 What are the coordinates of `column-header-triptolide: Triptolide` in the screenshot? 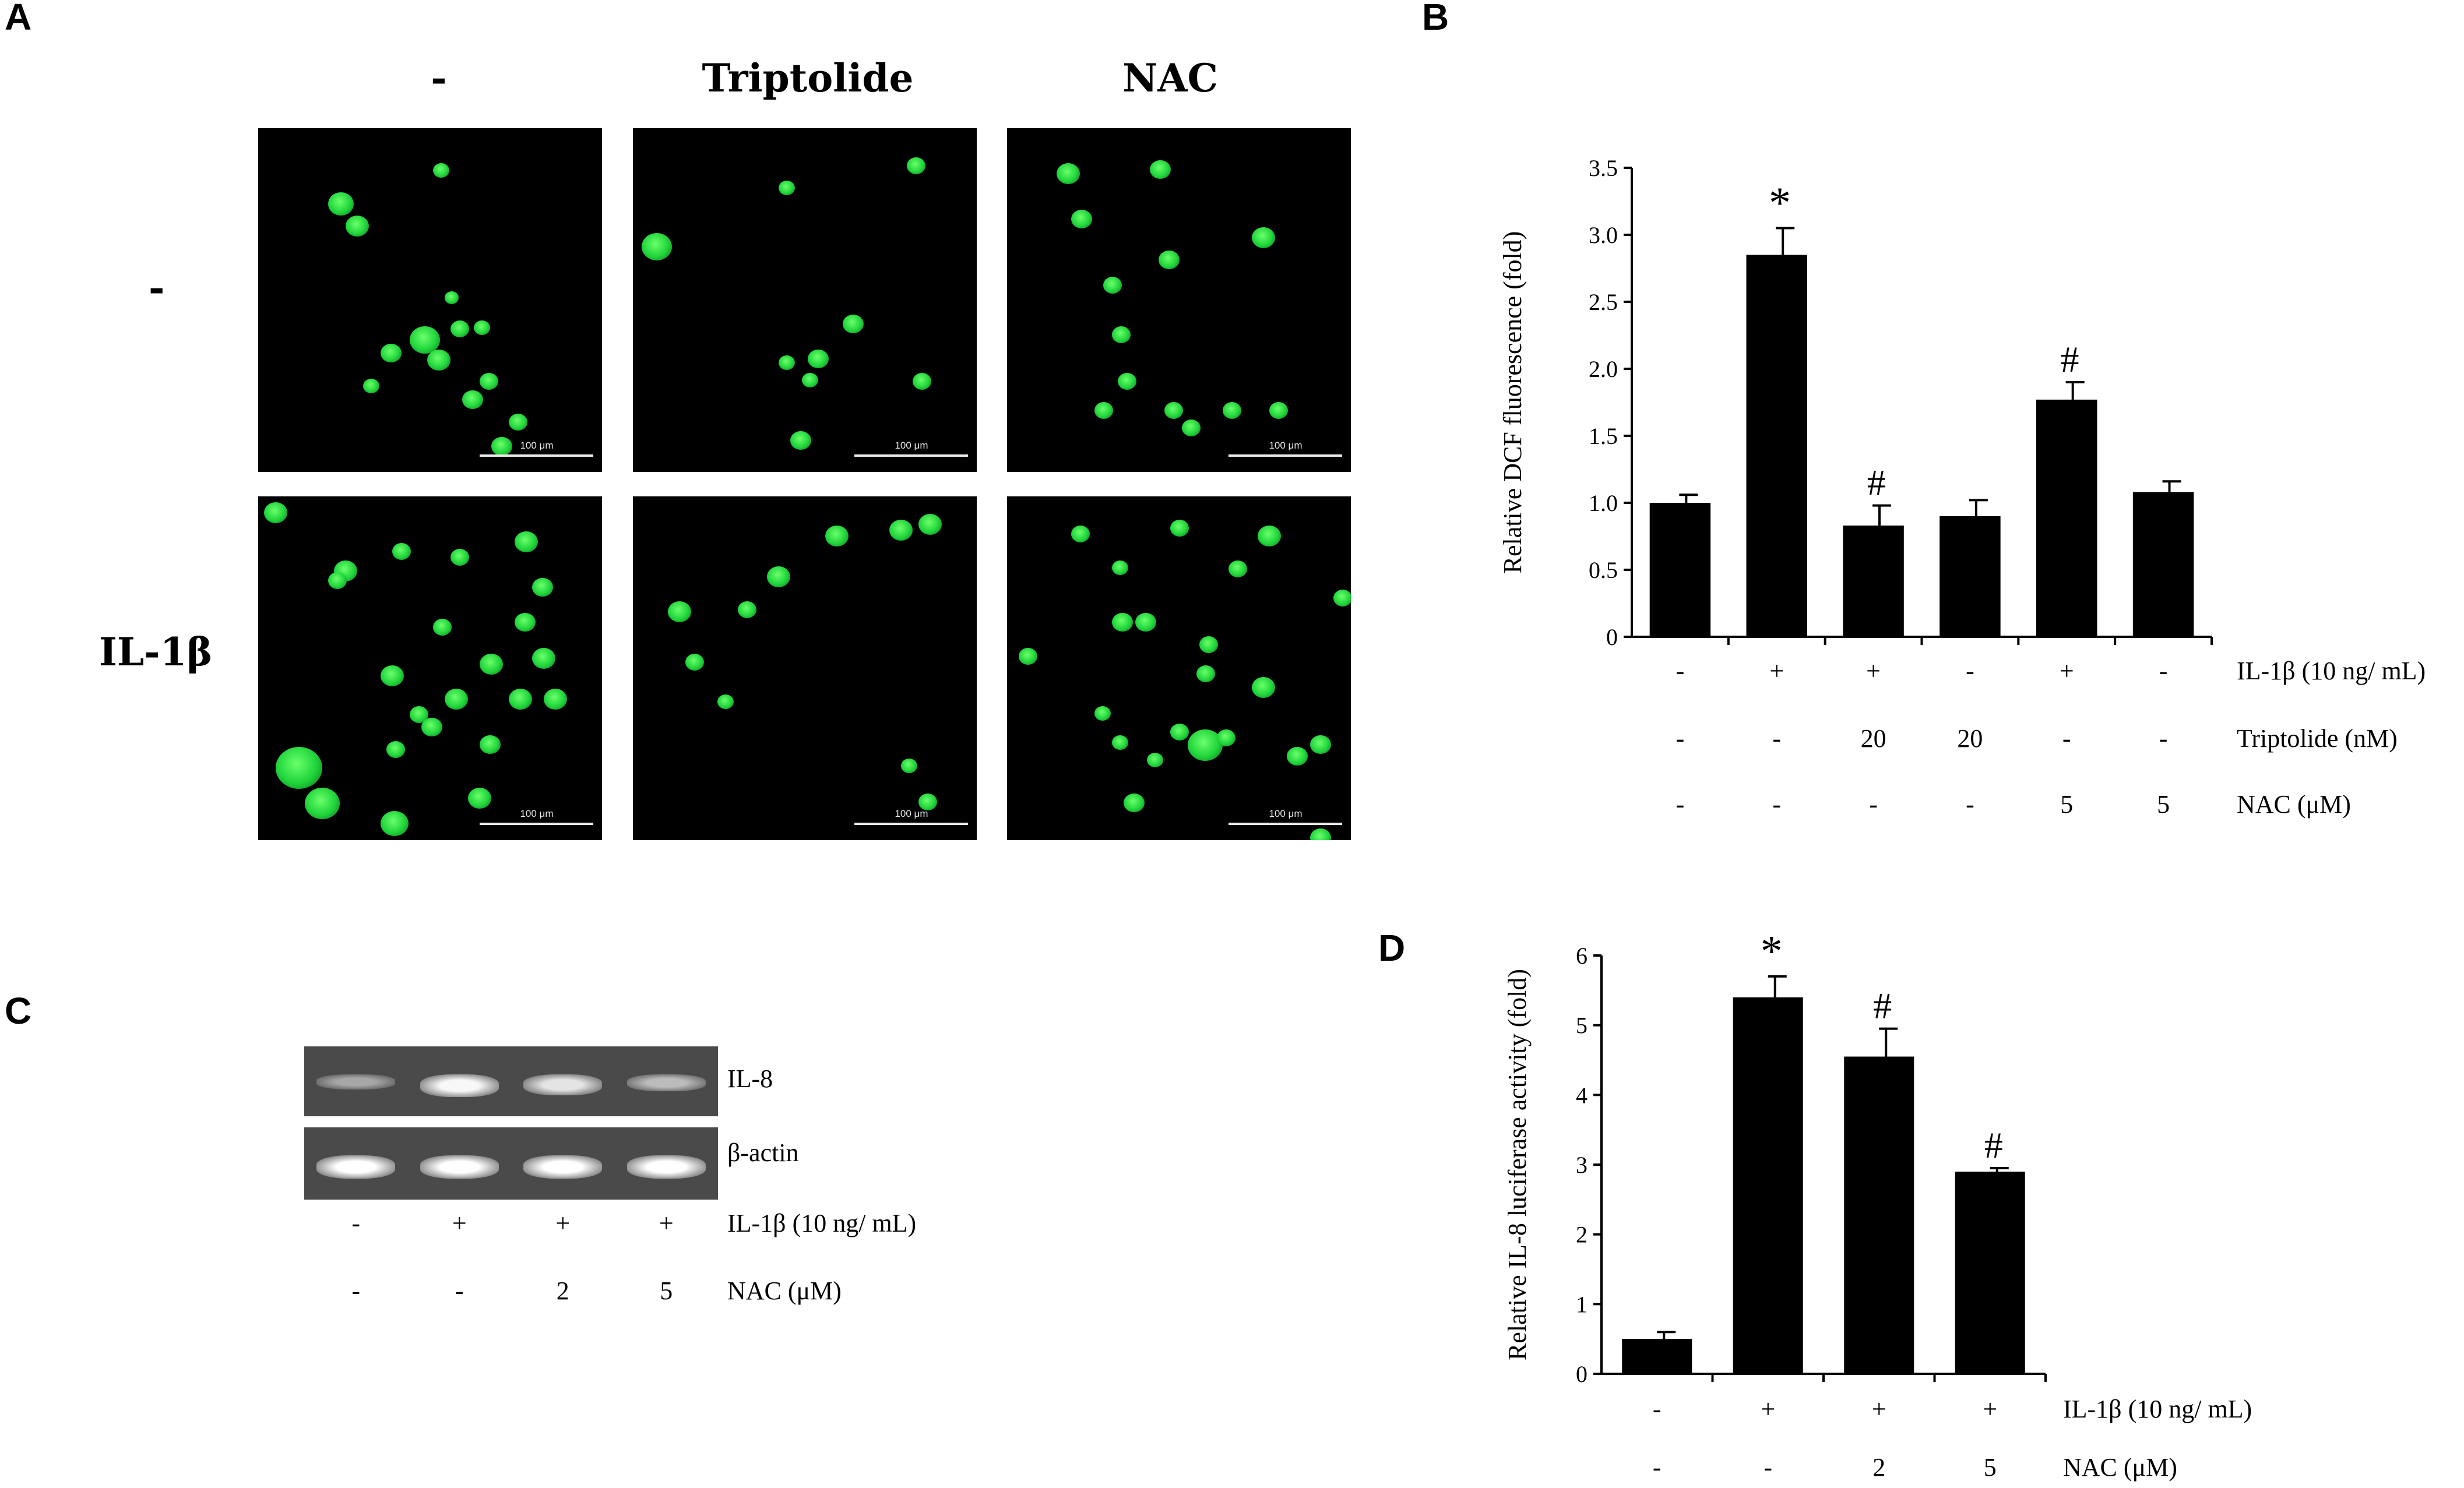 It's located at (808, 78).